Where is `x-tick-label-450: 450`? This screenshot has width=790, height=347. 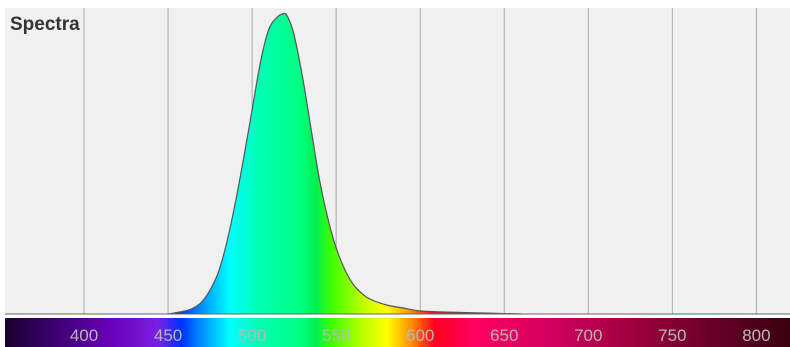
x-tick-label-450: 450 is located at coordinates (168, 335).